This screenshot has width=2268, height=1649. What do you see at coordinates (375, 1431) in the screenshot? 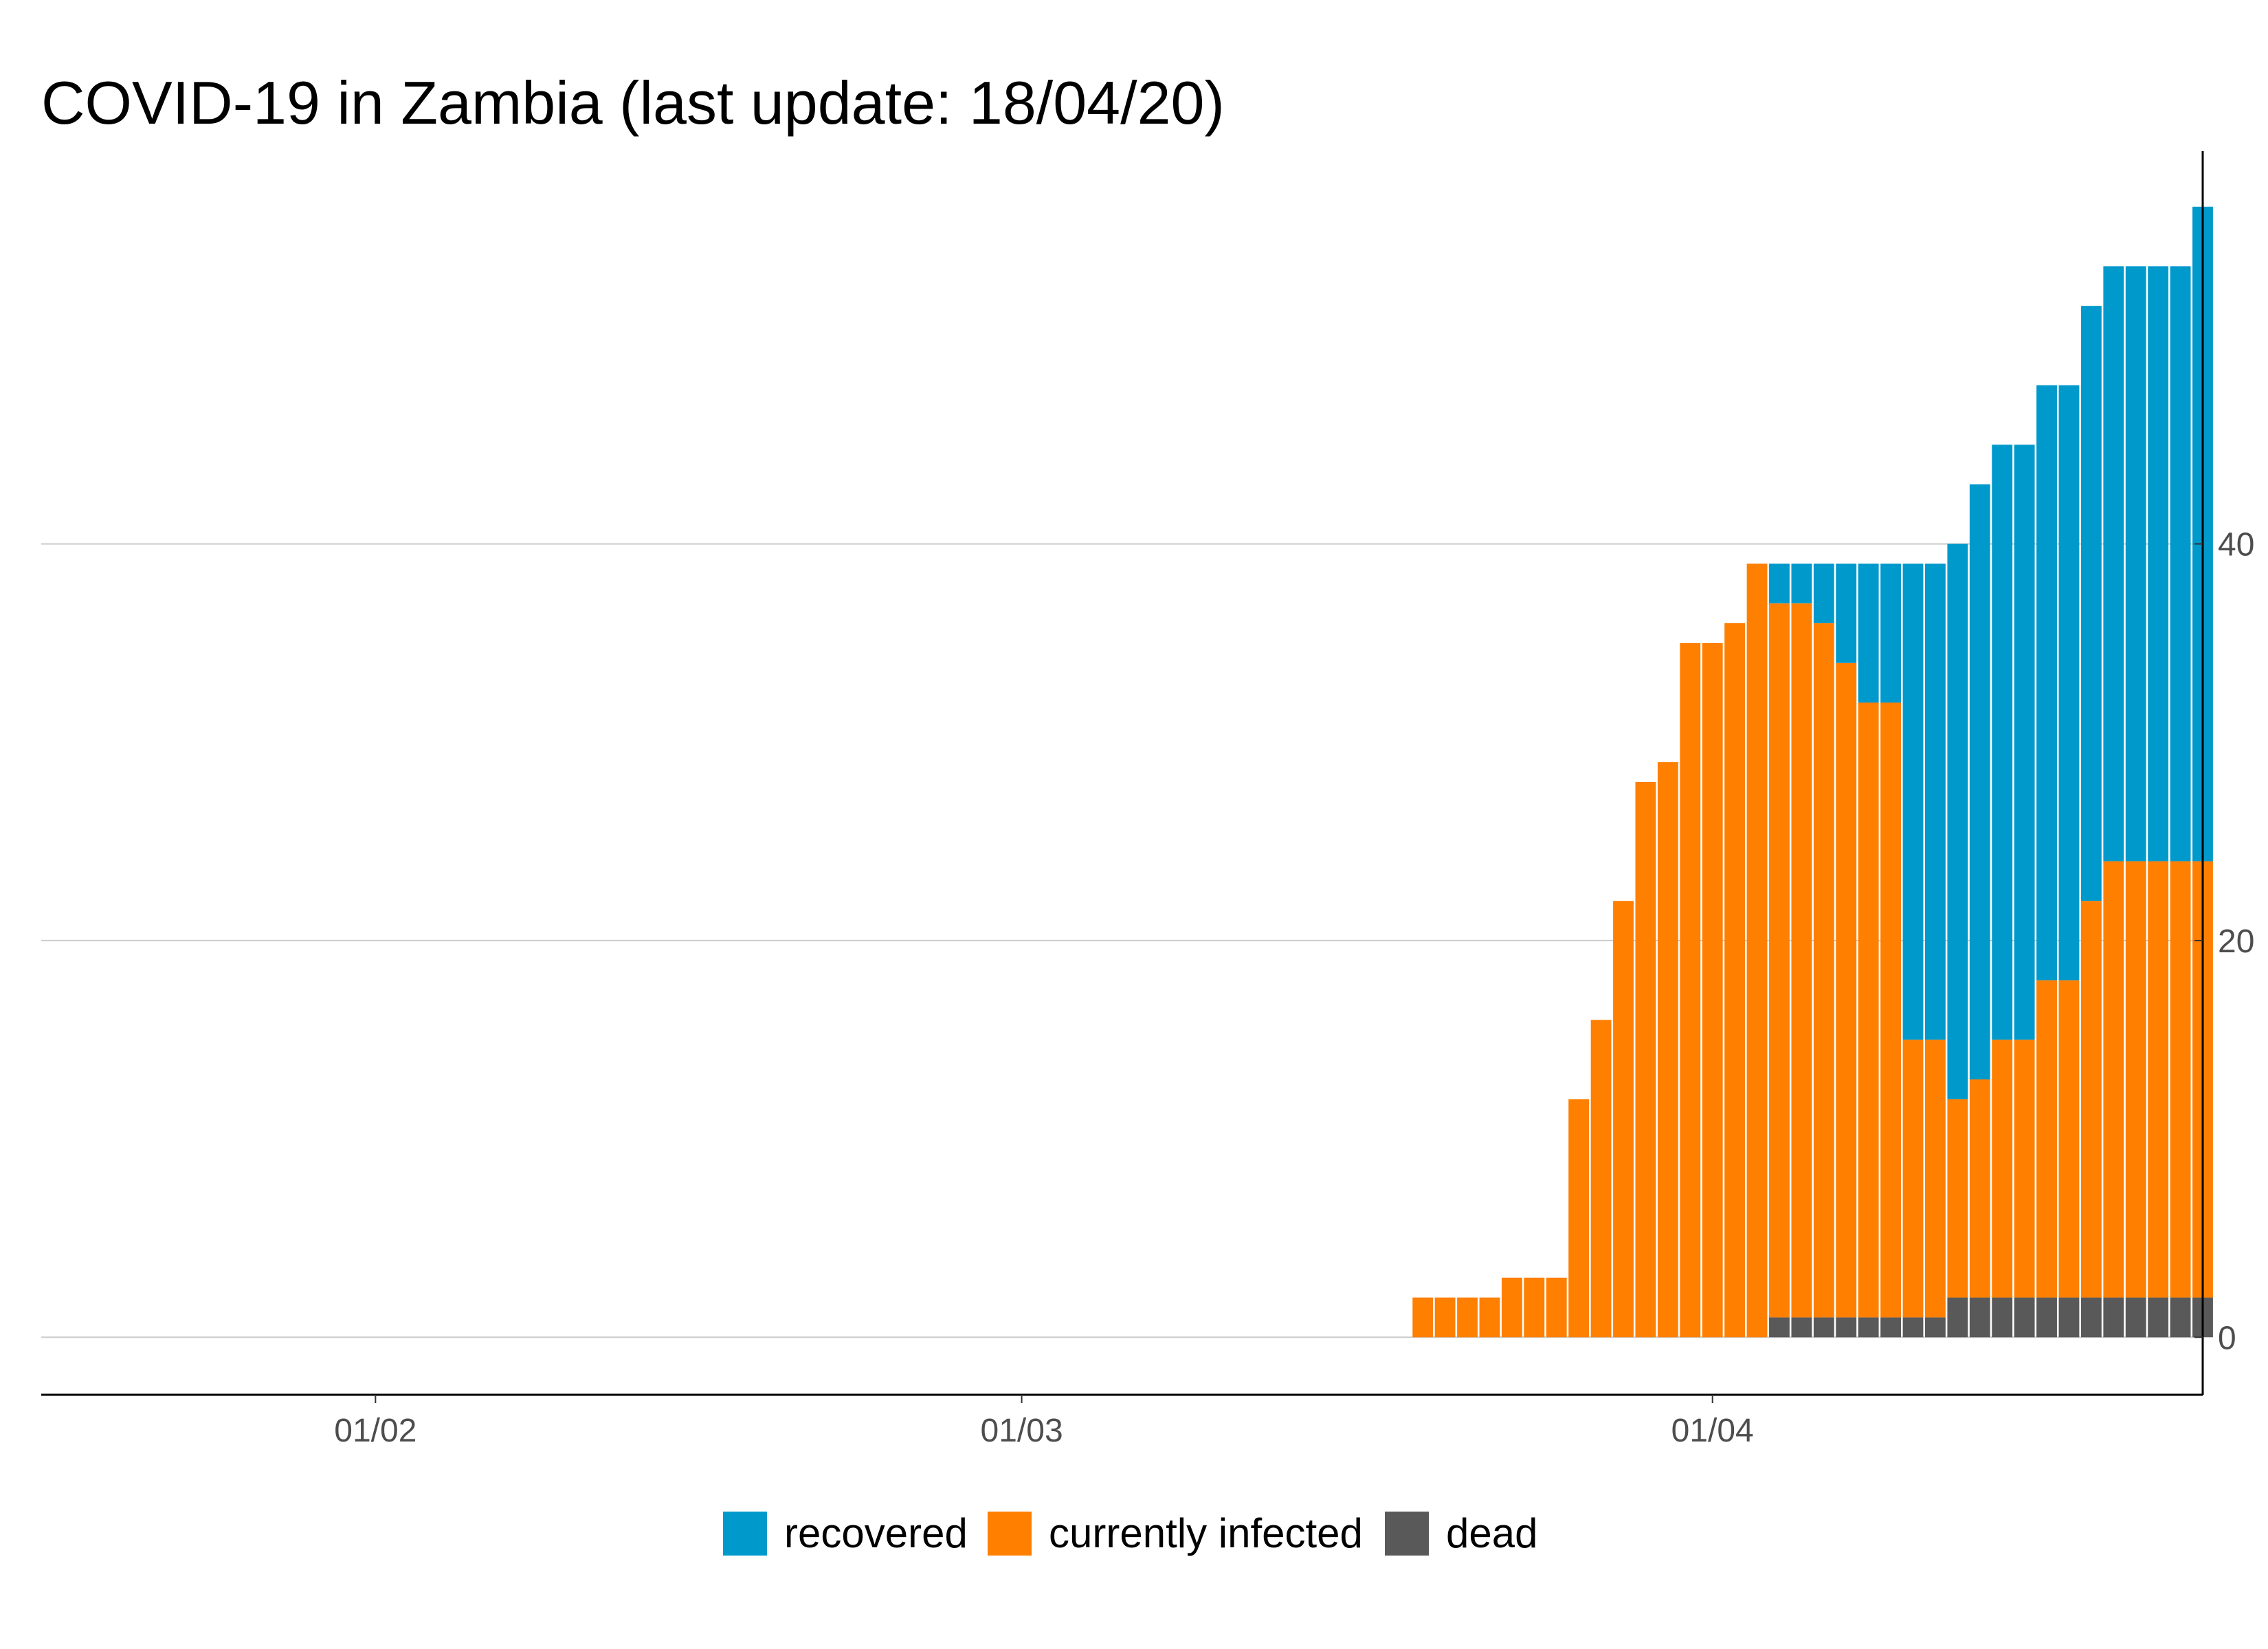
I see `x-tick-label: 01/02` at bounding box center [375, 1431].